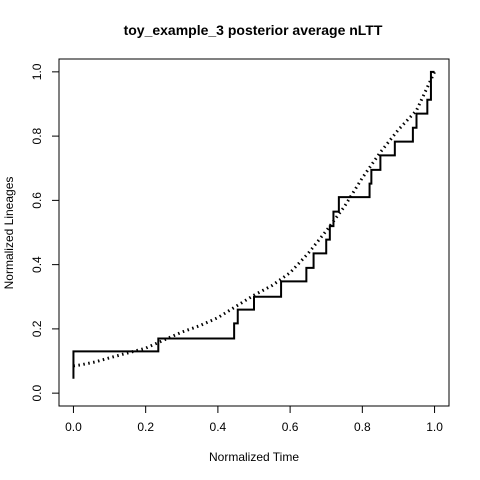  Describe the element at coordinates (434, 427) in the screenshot. I see `x-tick-label: 1.0` at that location.